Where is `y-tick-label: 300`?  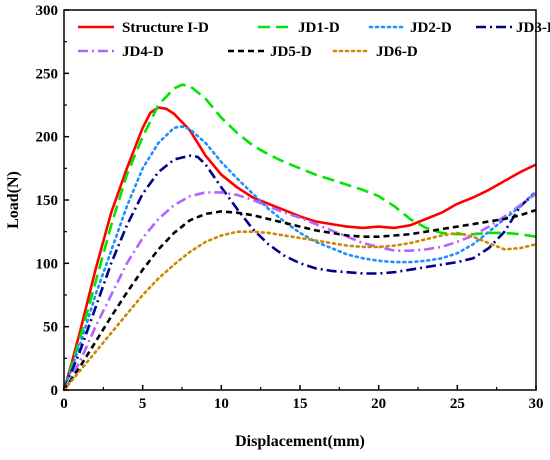
y-tick-label: 300 is located at coordinates (47, 11).